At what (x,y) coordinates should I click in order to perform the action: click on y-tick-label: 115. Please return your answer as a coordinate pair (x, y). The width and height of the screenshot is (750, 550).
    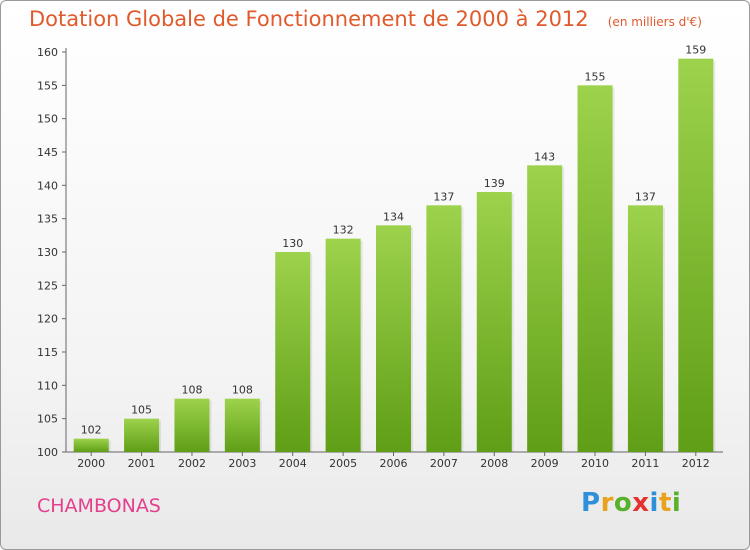
    Looking at the image, I should click on (47, 352).